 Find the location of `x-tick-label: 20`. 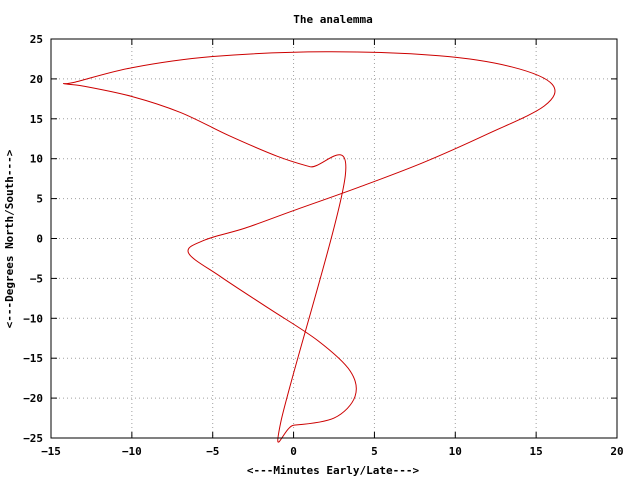

x-tick-label: 20 is located at coordinates (616, 451).